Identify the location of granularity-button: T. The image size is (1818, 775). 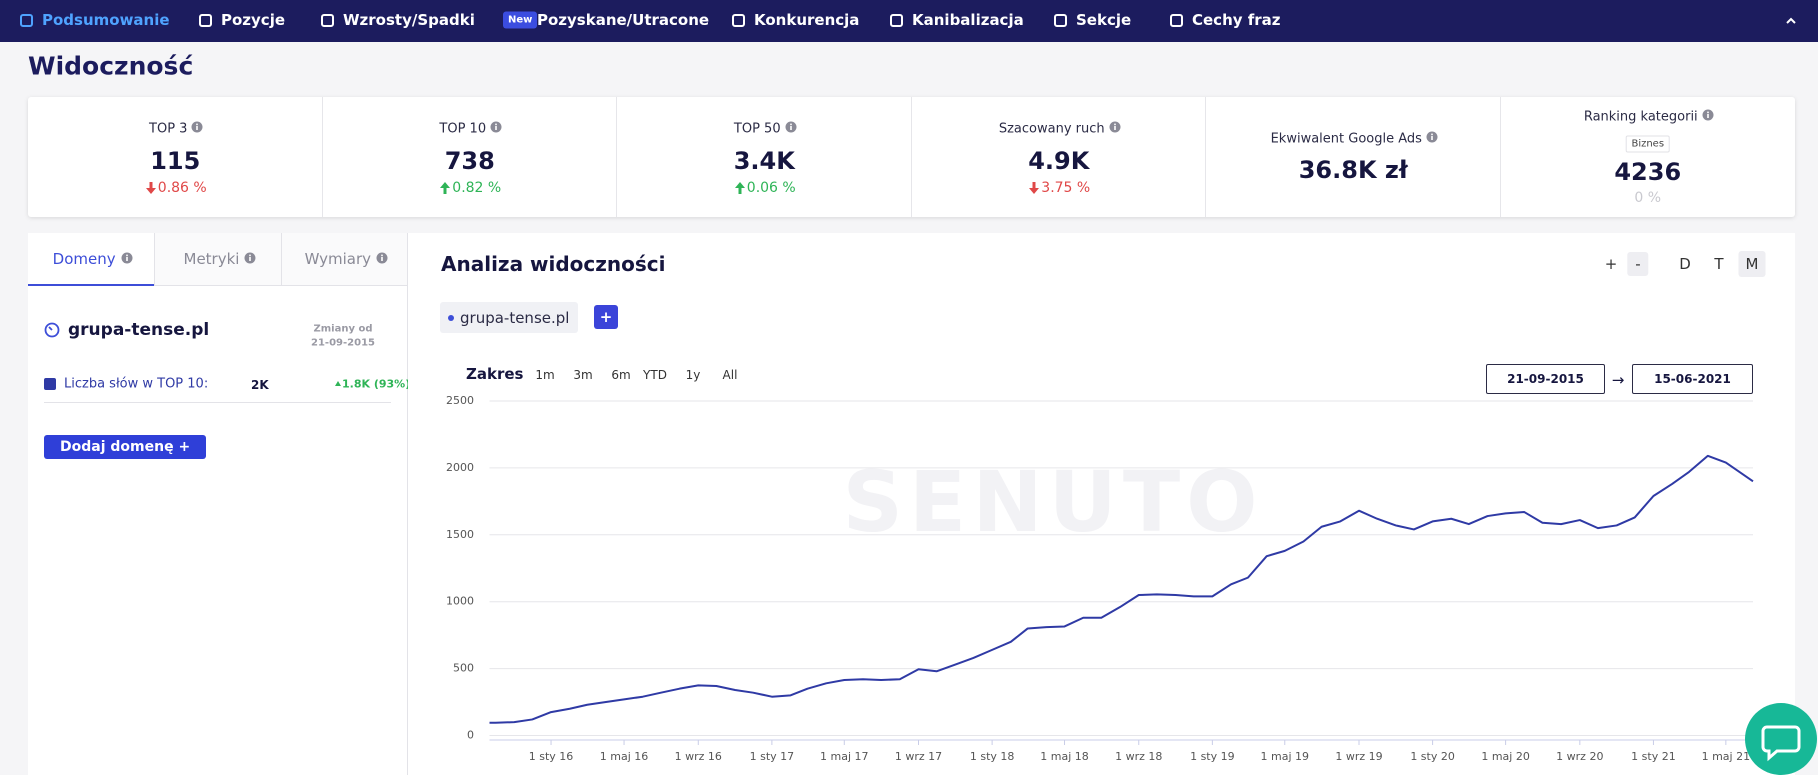
(1719, 264).